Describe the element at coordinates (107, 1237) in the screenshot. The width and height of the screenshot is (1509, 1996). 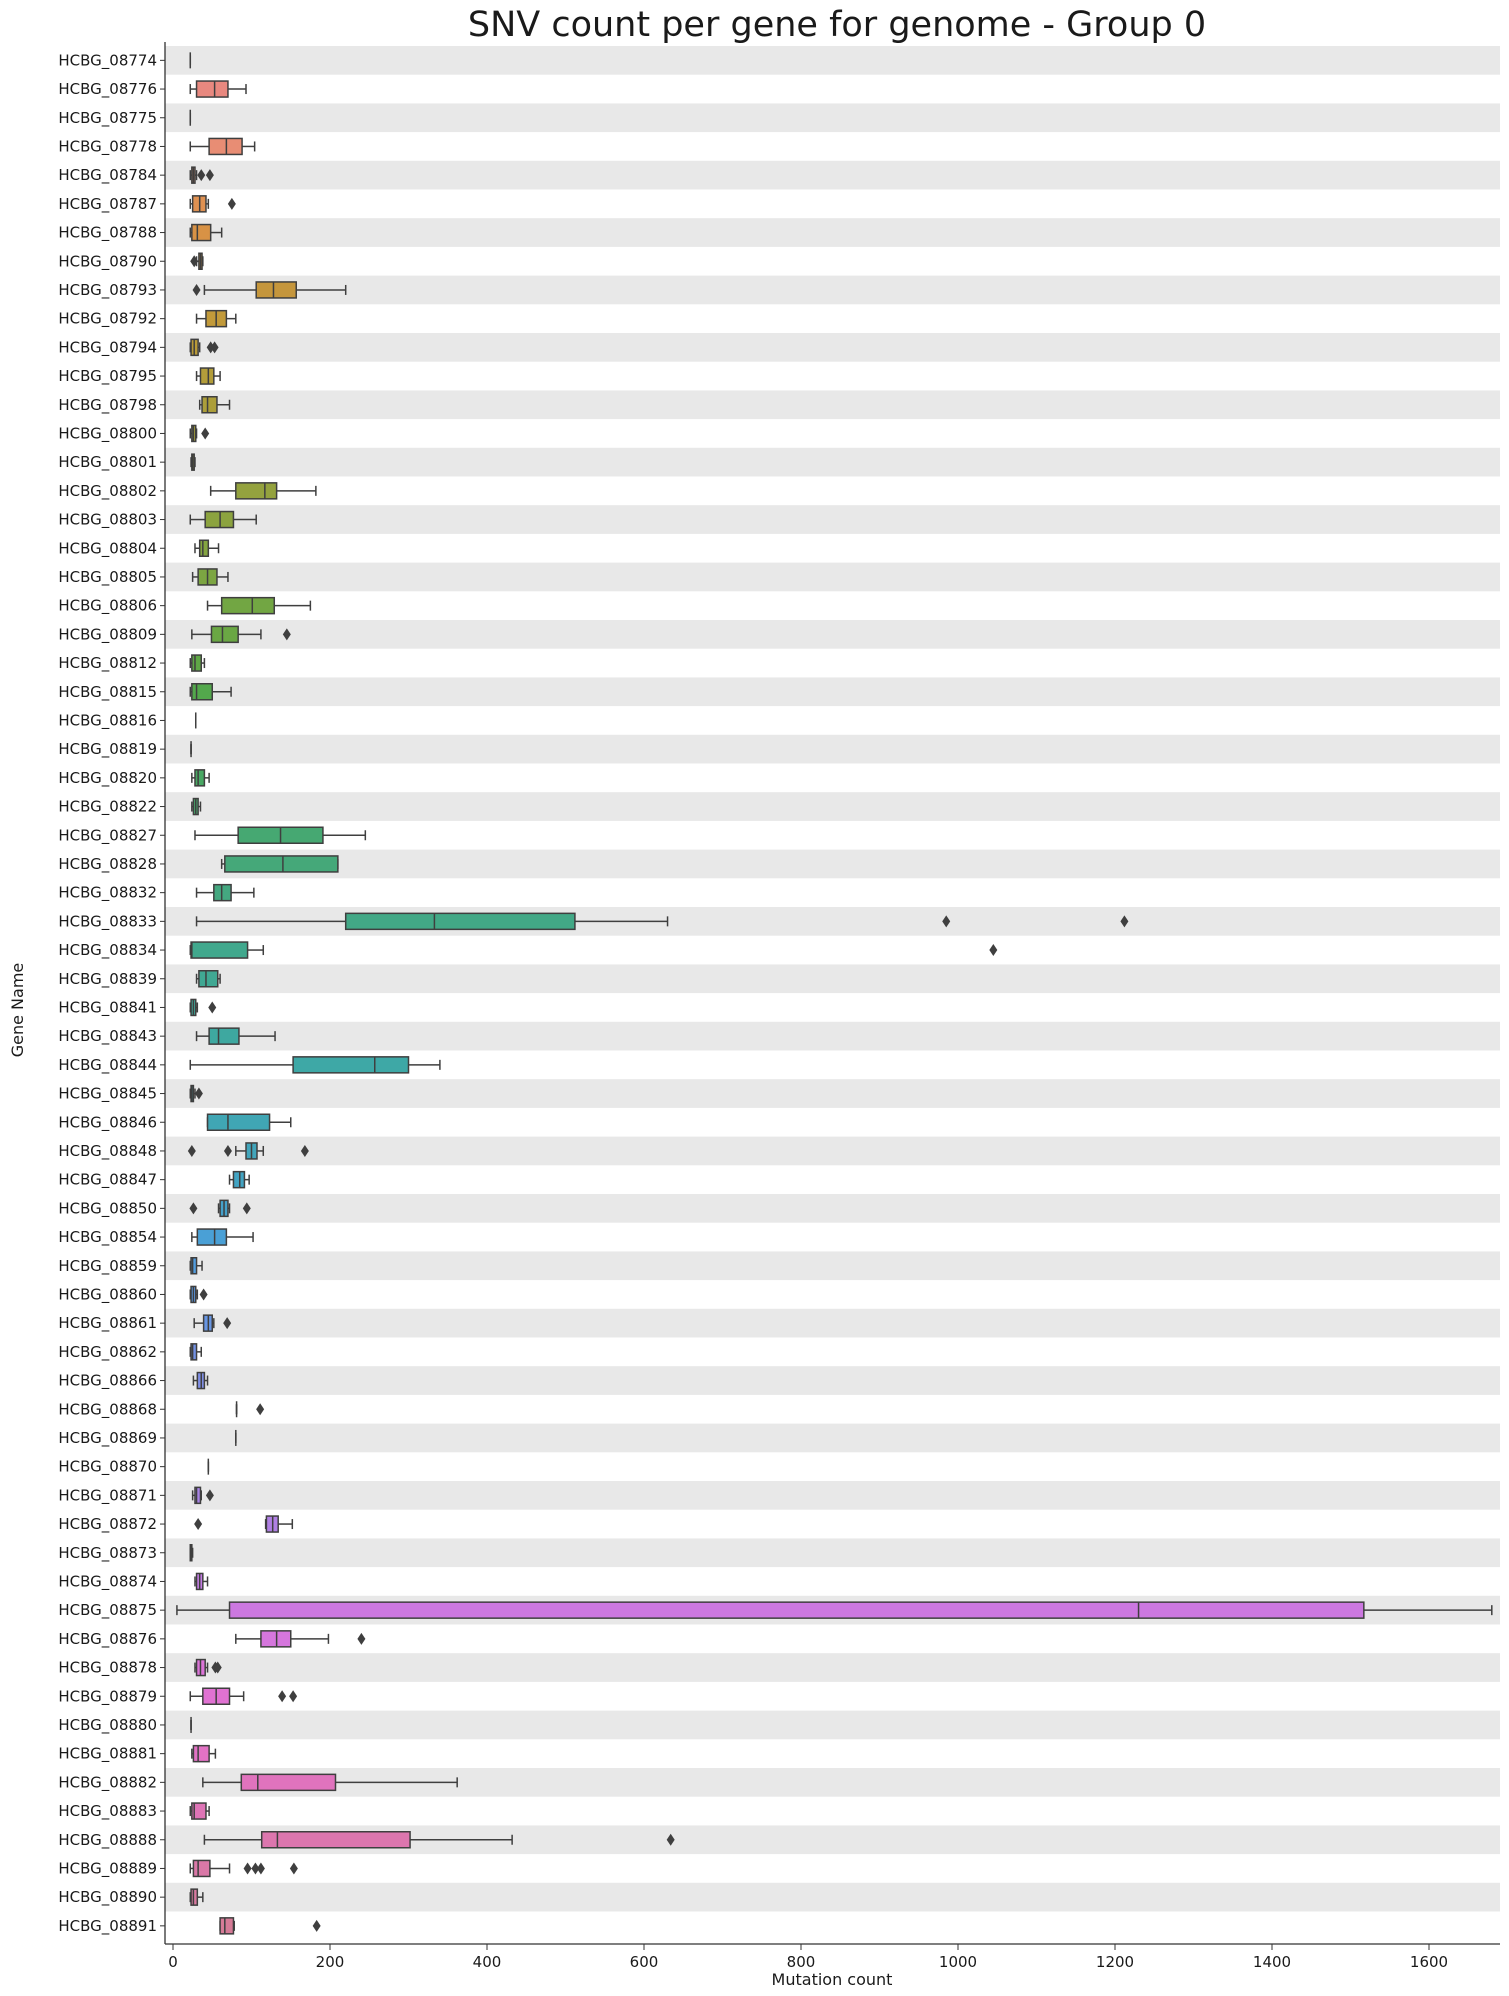
I see `y-tick-label: HCBG_08854` at that location.